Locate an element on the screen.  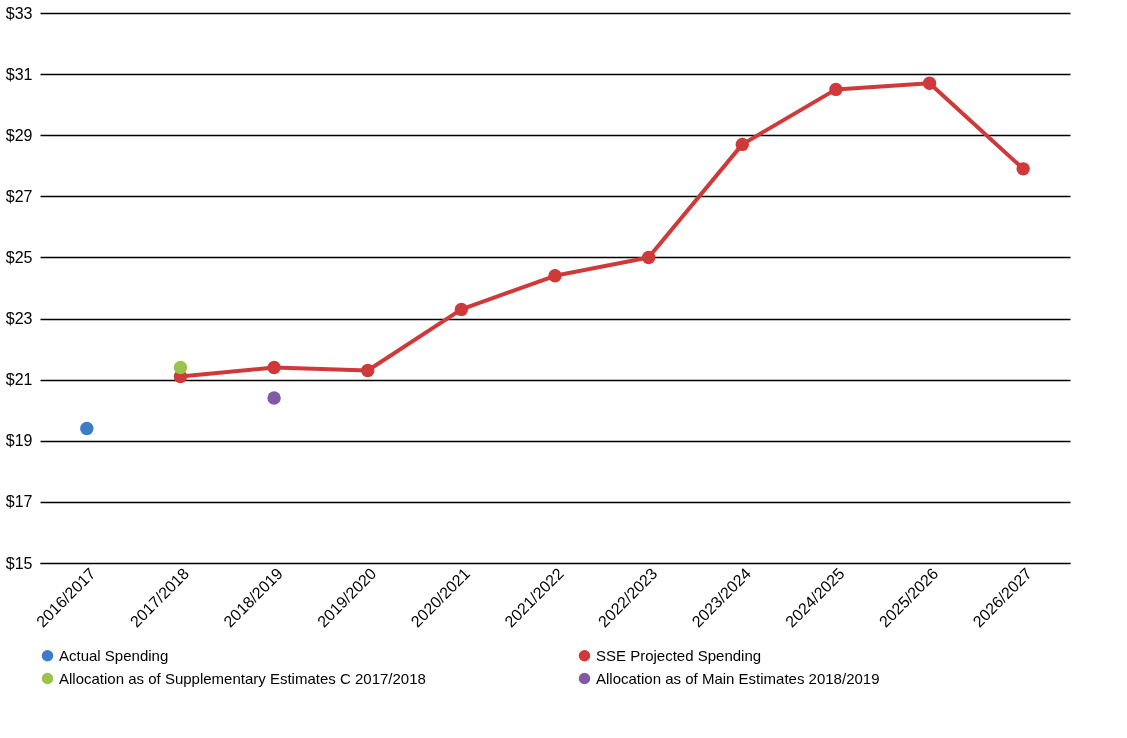
y-tick-label: $31 is located at coordinates (19, 74).